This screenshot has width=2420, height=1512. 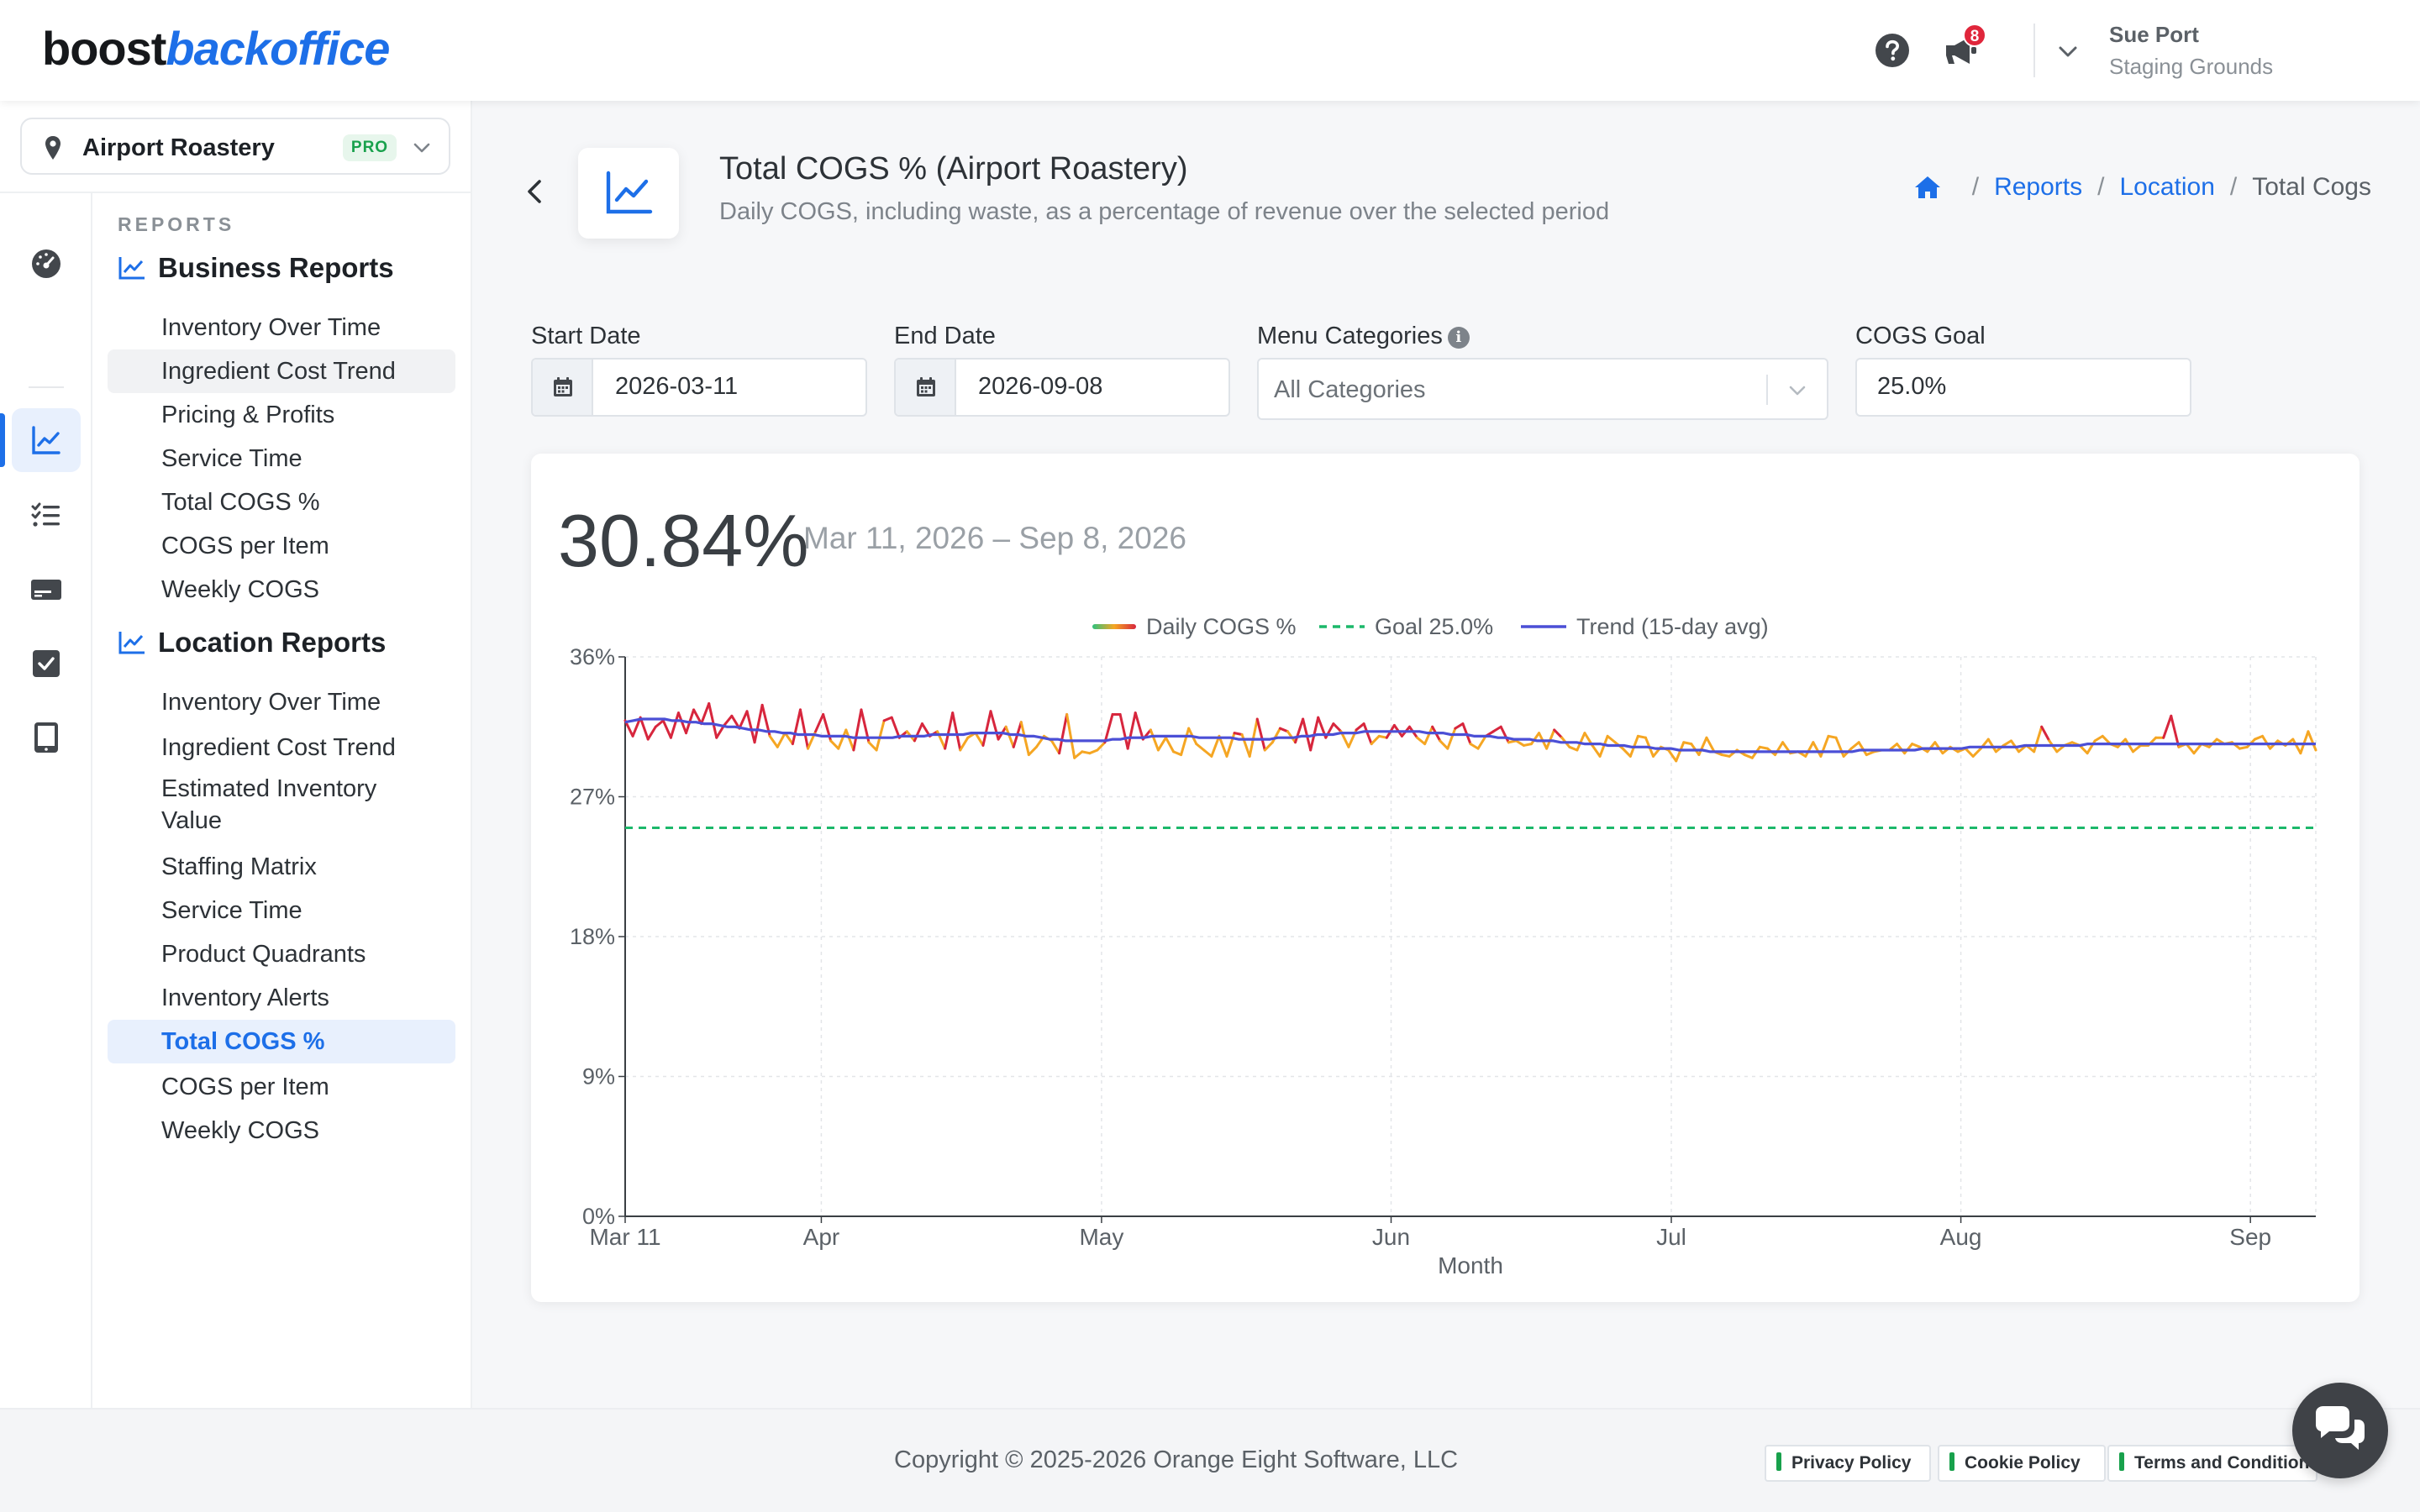 I want to click on tablet-icon, so click(x=46, y=737).